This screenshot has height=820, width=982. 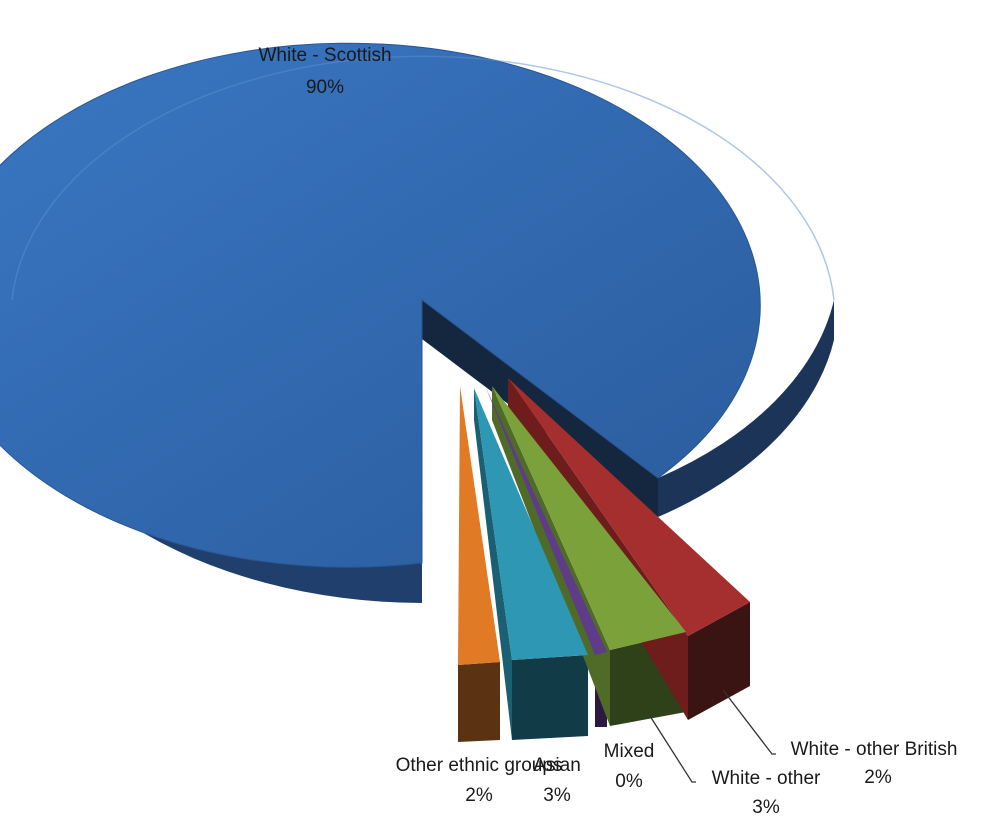 What do you see at coordinates (878, 777) in the screenshot?
I see `label-white-other-british-value: 2%` at bounding box center [878, 777].